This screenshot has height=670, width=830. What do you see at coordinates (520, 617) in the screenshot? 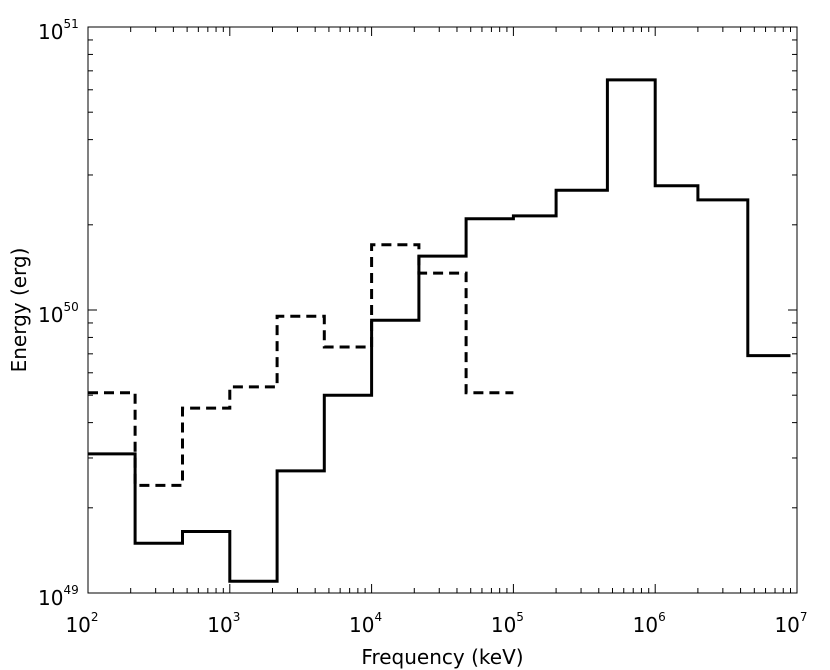
I see `x-tick-exponent: 5` at bounding box center [520, 617].